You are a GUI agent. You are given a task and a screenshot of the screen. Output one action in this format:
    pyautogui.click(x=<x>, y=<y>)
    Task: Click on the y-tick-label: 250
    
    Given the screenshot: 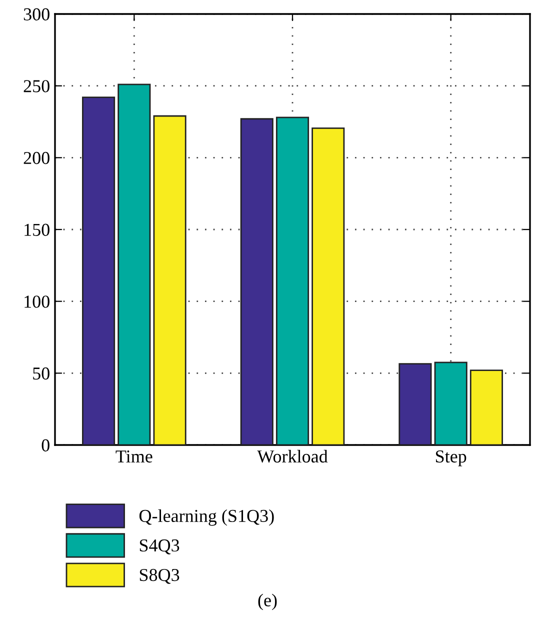 What is the action you would take?
    pyautogui.click(x=37, y=86)
    